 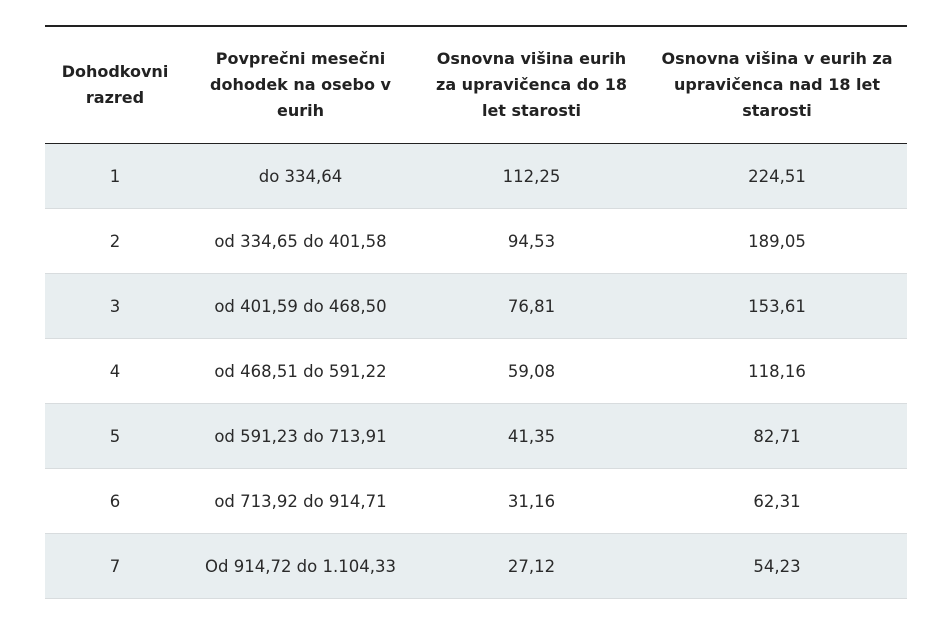 I want to click on cell-income-range: od 401,59 do 468,50, so click(x=300, y=306).